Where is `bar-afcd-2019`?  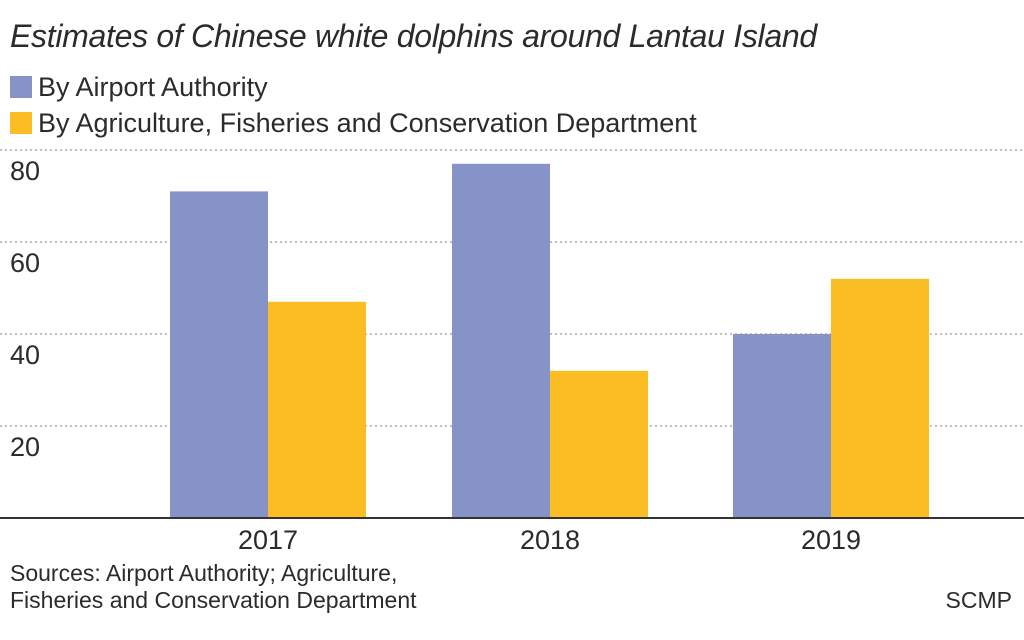 bar-afcd-2019 is located at coordinates (880, 398).